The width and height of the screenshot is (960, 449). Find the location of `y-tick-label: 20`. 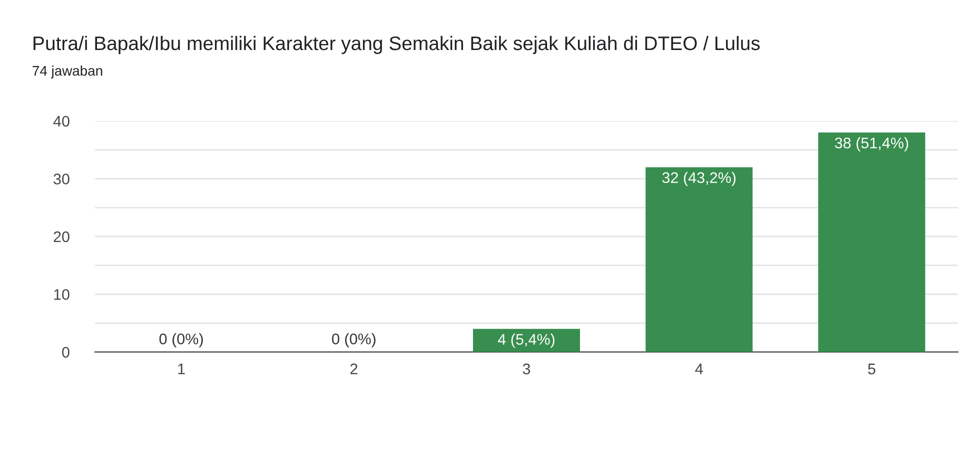

y-tick-label: 20 is located at coordinates (62, 236).